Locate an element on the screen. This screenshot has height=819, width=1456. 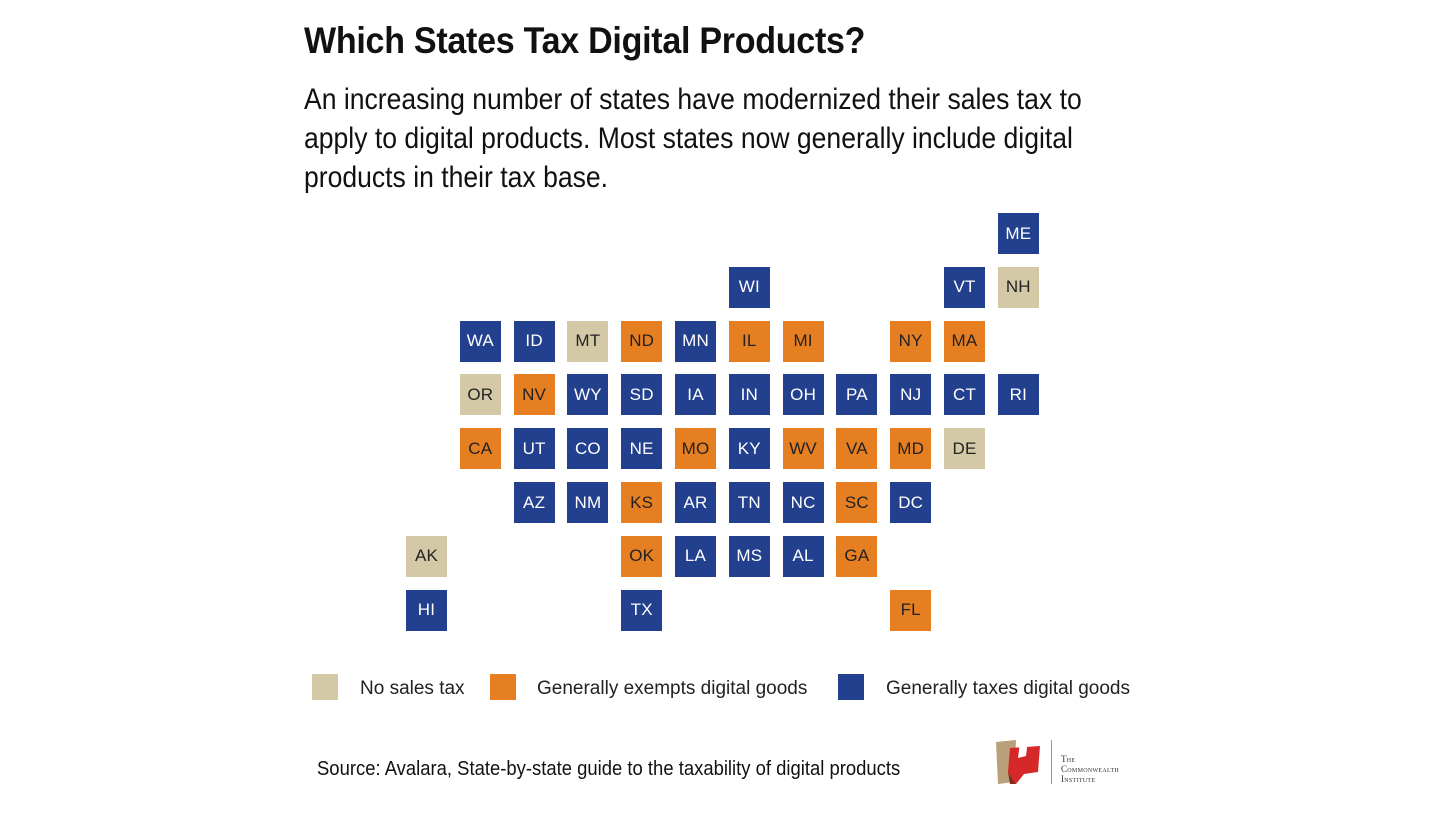
state-tile-id: ID is located at coordinates (534, 341).